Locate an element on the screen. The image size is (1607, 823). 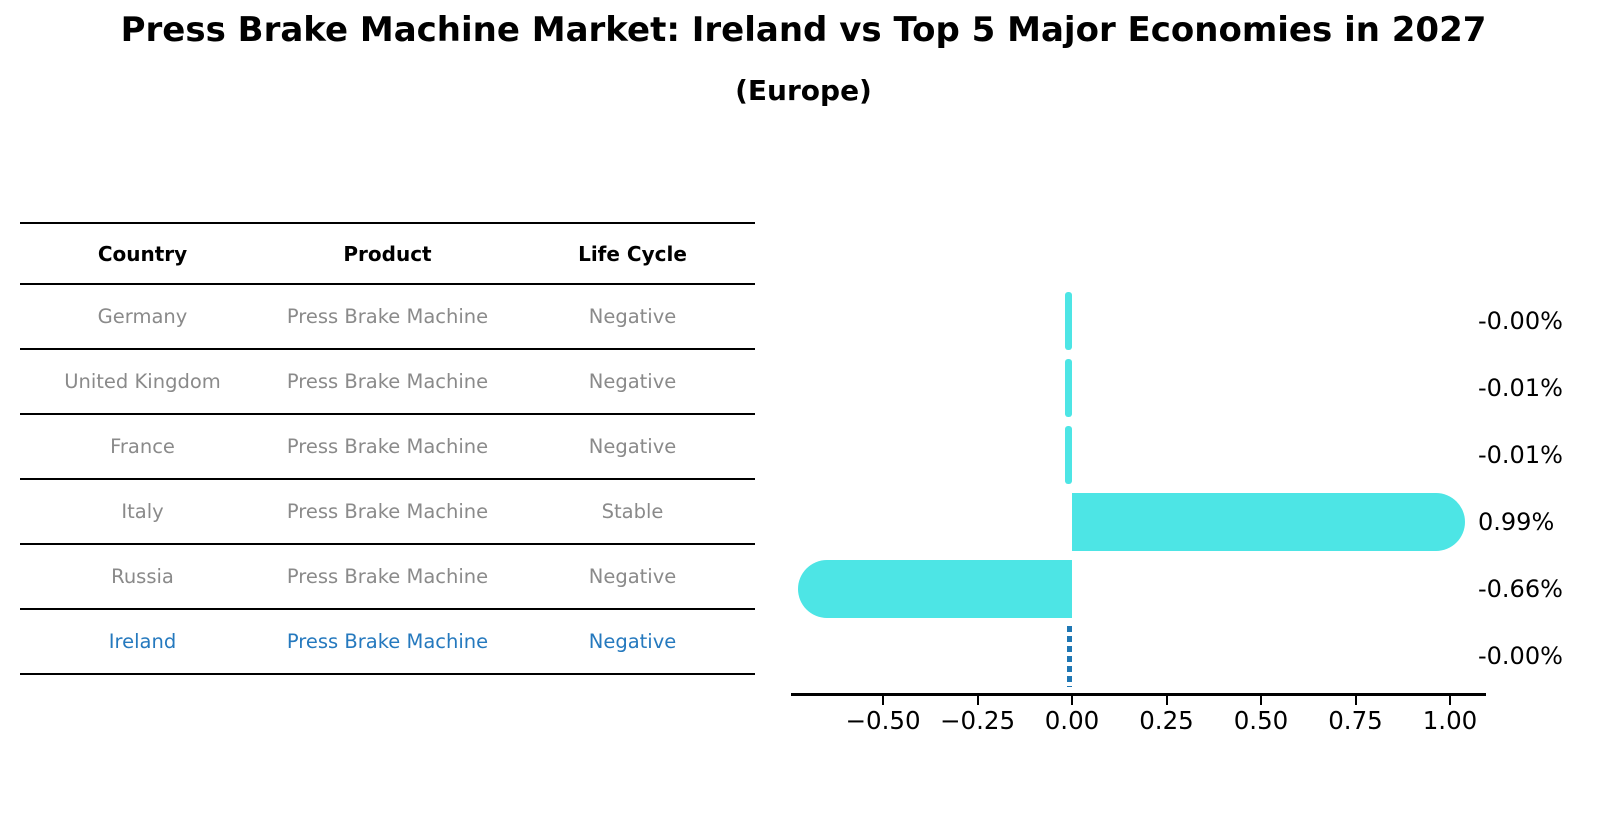
highlight-dashed-bar is located at coordinates (1069, 656).